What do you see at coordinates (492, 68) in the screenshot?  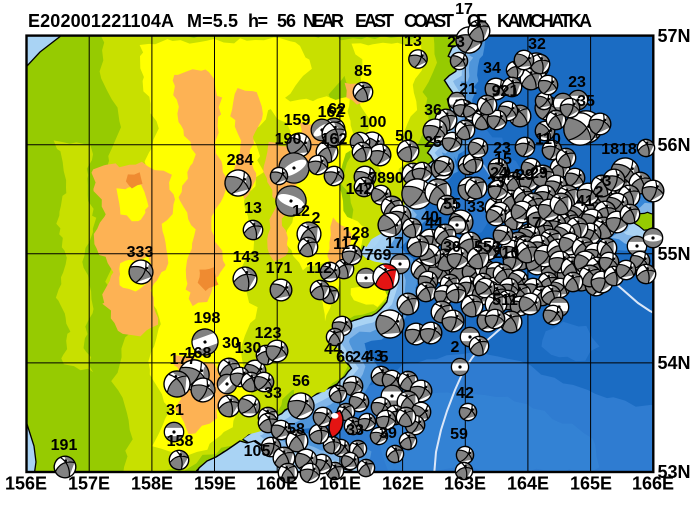 I see `svg-text: 34` at bounding box center [492, 68].